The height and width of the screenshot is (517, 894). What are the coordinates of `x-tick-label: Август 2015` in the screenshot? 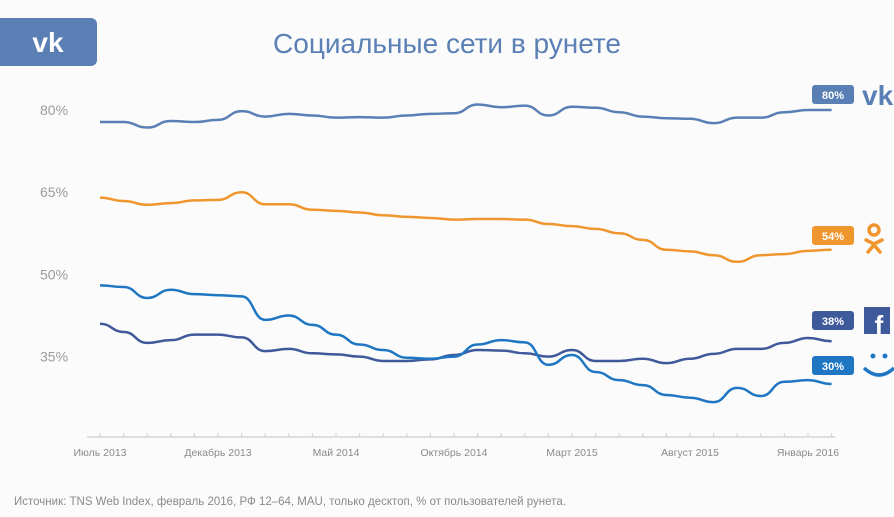 It's located at (690, 453).